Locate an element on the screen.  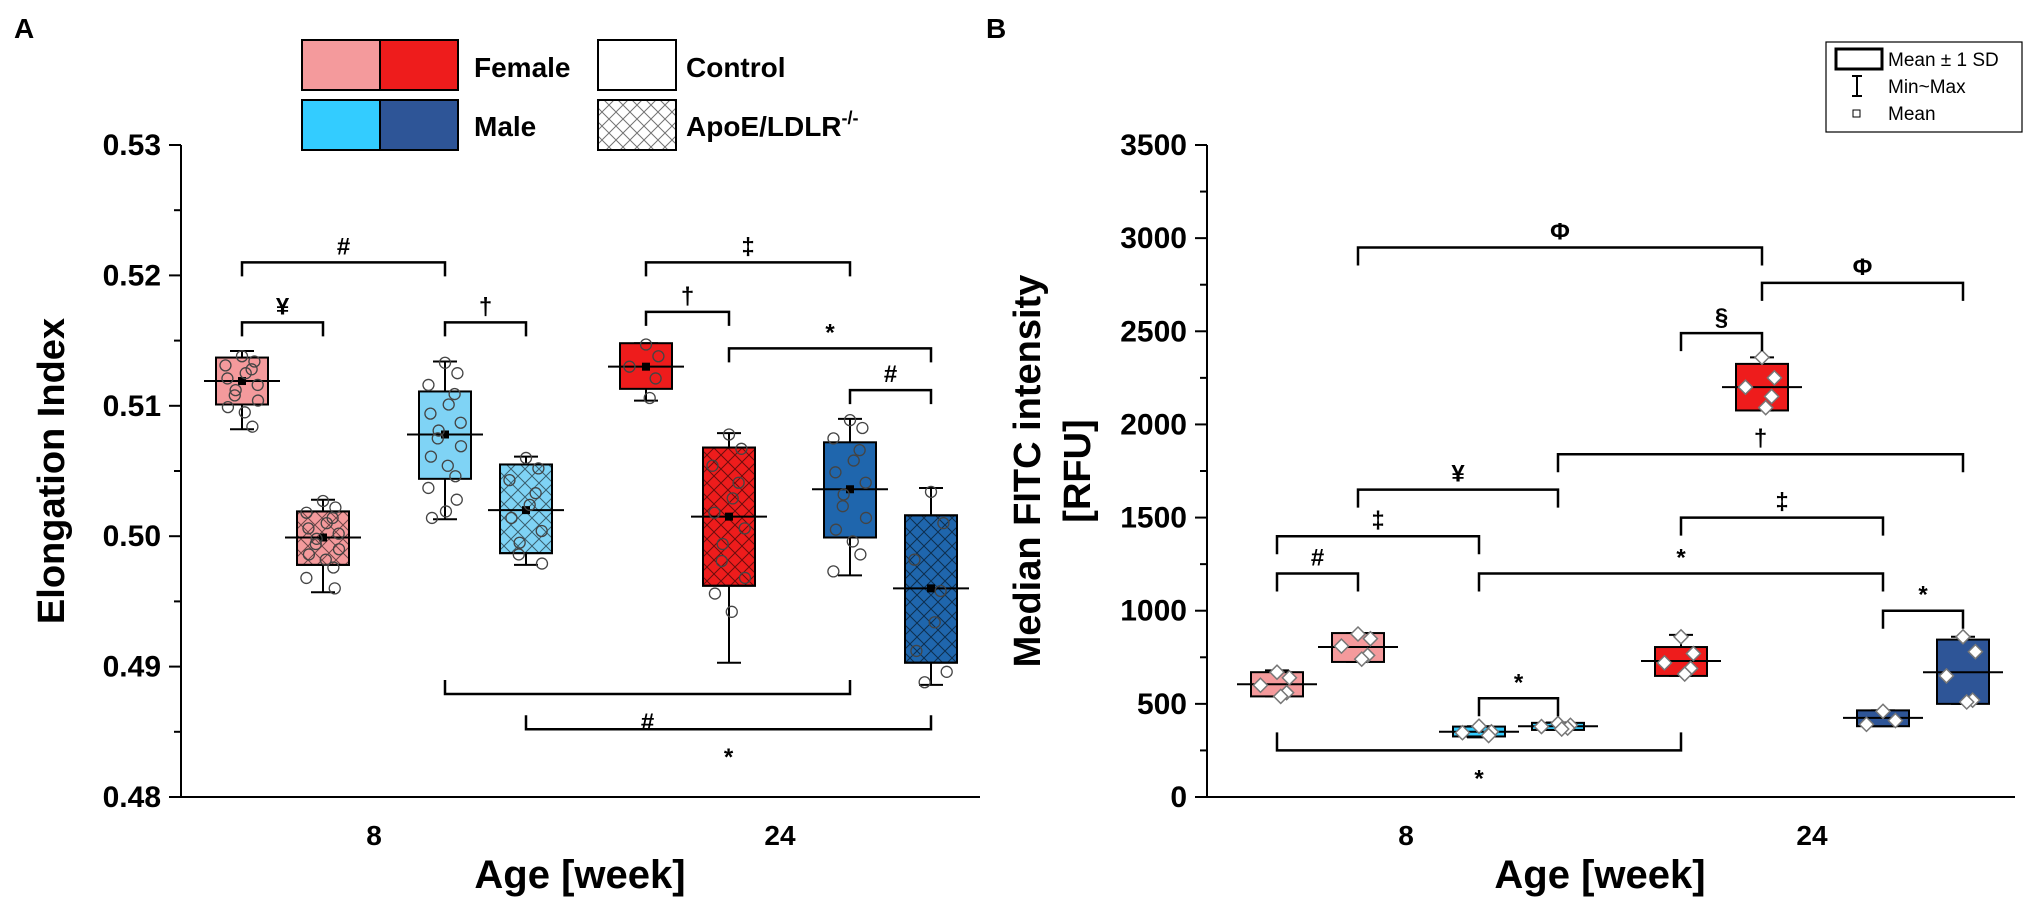
legend-female-control-swatch is located at coordinates (341, 65).